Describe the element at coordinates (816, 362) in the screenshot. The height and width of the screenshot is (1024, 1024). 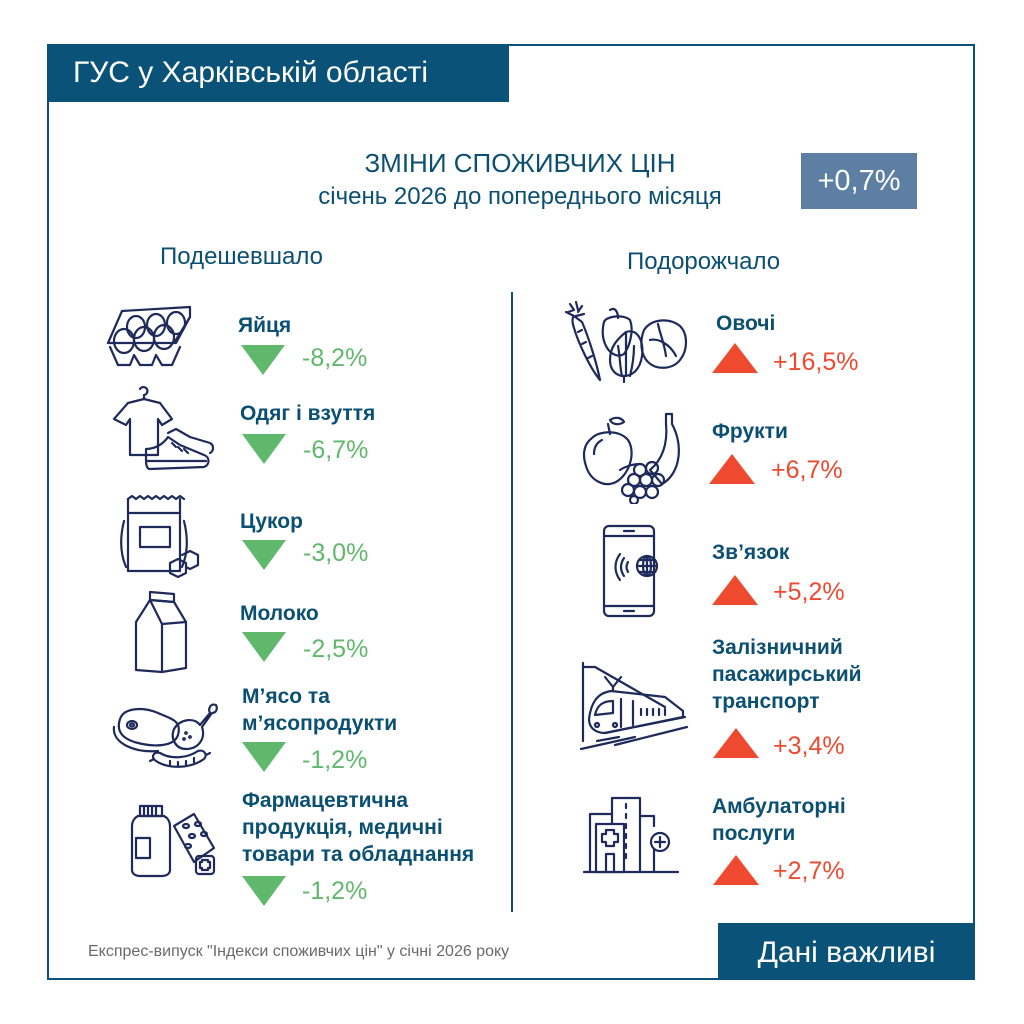
I see `item-value-vegetables: +16,5%` at that location.